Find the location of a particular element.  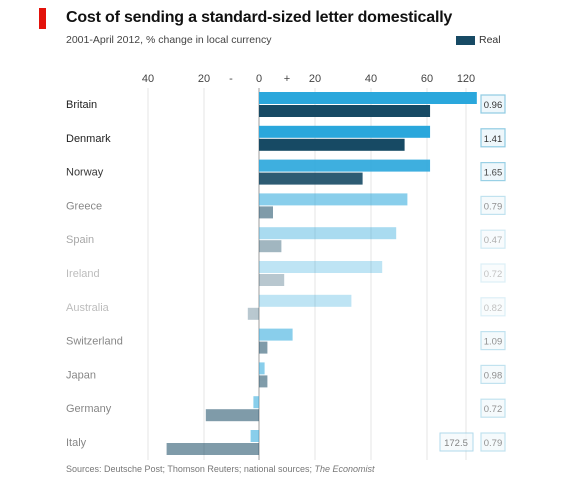

chart-row: Norway 1.65 is located at coordinates (286, 172).